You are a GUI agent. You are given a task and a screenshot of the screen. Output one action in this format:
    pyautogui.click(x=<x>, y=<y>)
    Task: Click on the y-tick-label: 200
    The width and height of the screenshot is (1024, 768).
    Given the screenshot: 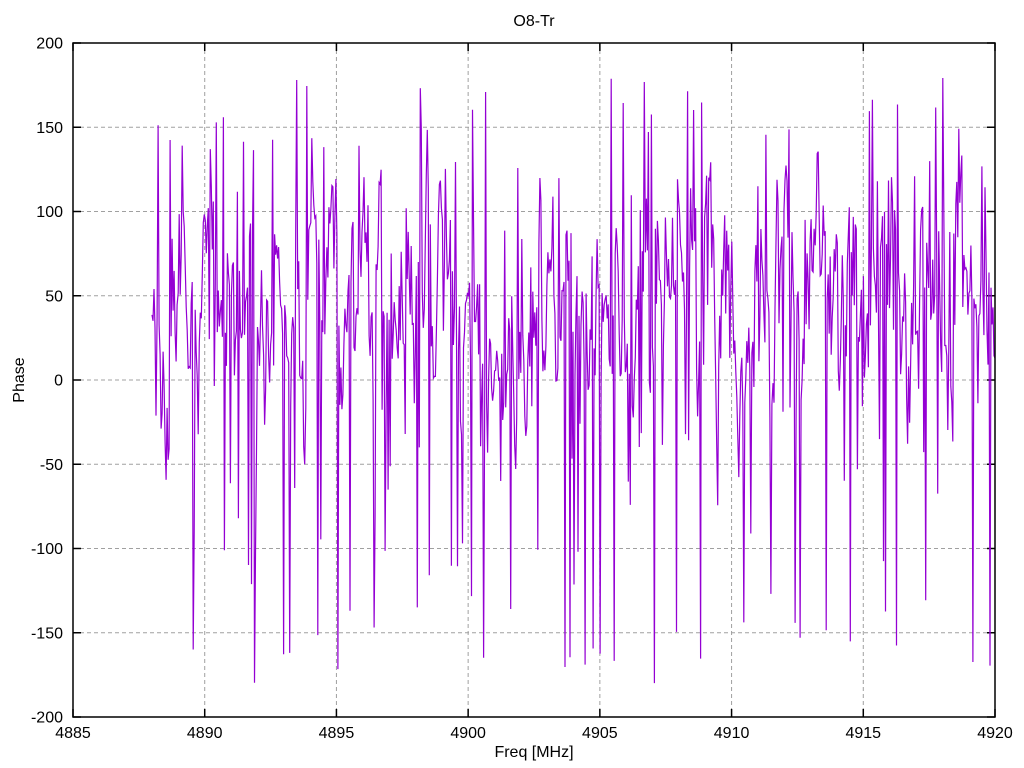 What is the action you would take?
    pyautogui.click(x=49, y=44)
    